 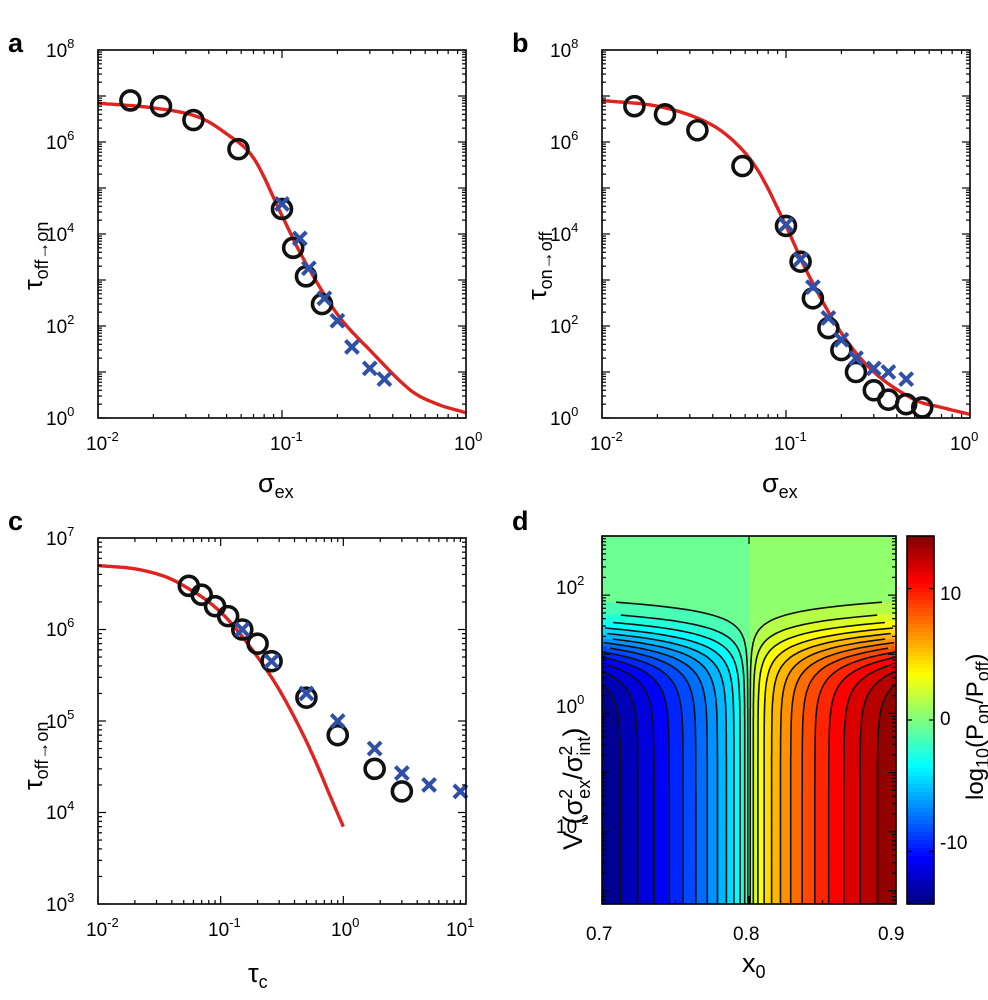 I want to click on data-point-cross, so click(x=856, y=358).